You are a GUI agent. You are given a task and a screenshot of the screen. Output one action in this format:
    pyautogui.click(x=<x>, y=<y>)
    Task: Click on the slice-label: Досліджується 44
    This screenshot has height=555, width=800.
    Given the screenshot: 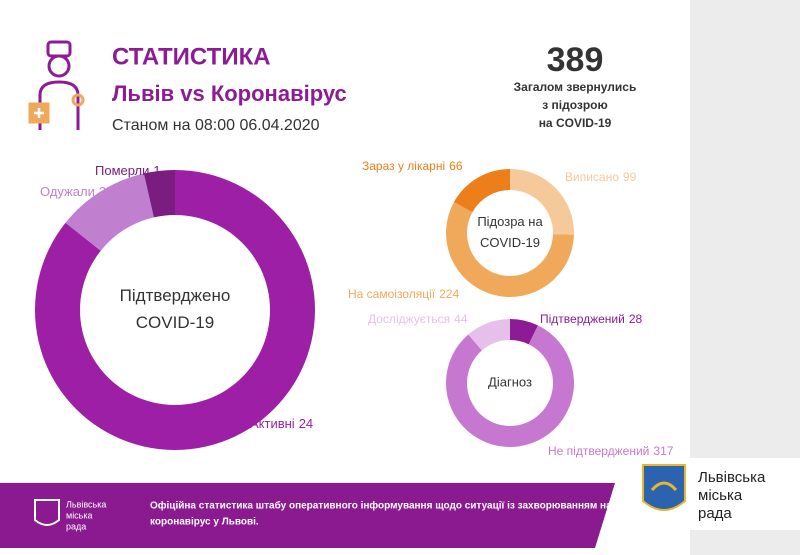 What is the action you would take?
    pyautogui.click(x=418, y=319)
    